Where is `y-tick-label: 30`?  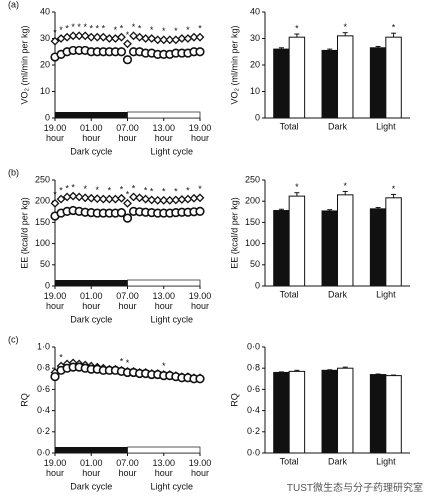
y-tick-label: 30 is located at coordinates (45, 38).